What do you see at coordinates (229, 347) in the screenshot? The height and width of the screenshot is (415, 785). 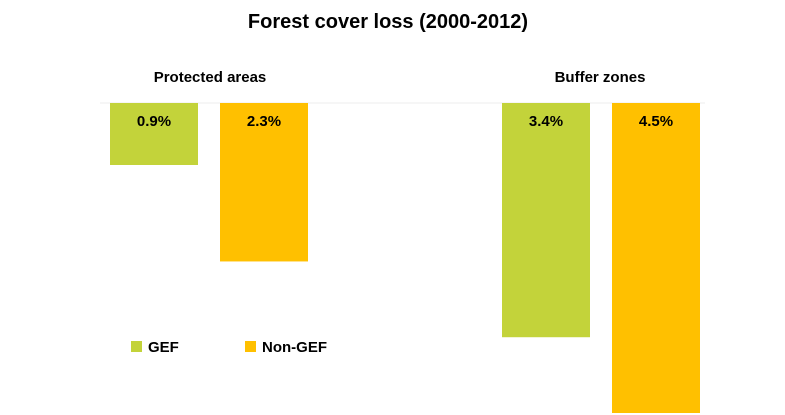 I see `legend: GEF Non-GEF` at bounding box center [229, 347].